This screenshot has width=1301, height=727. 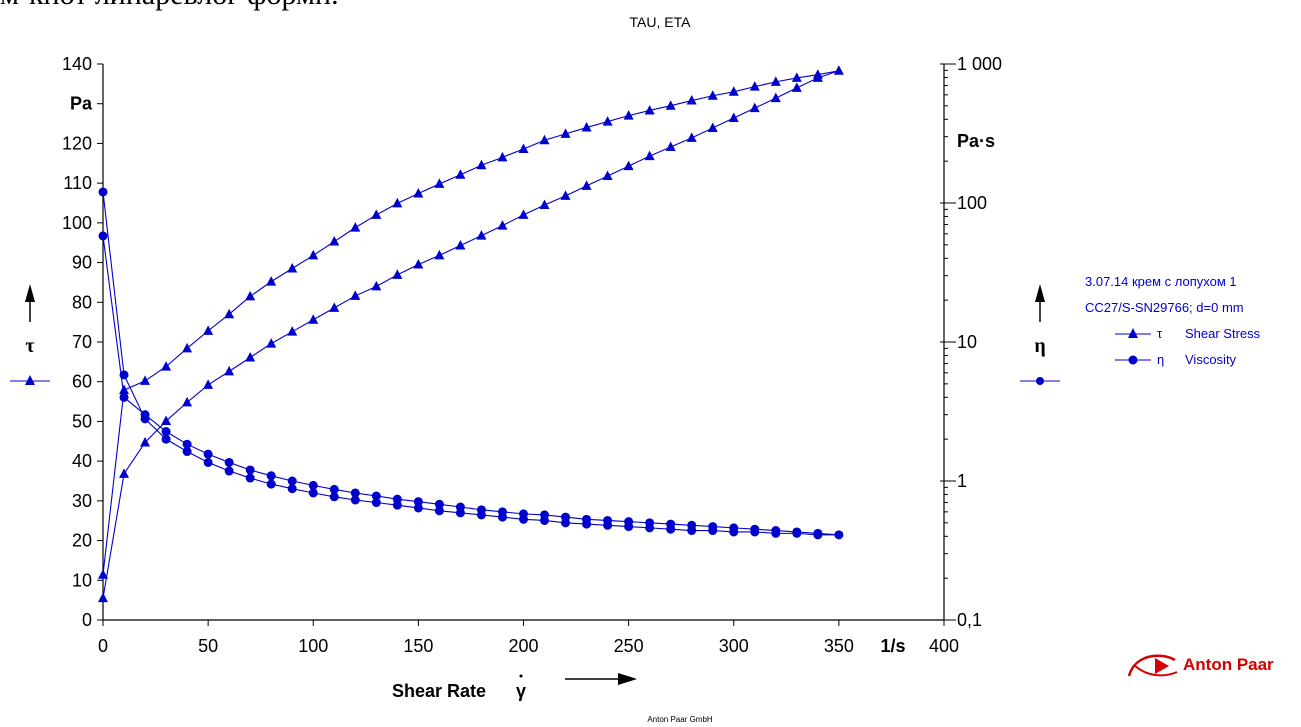 What do you see at coordinates (81, 104) in the screenshot?
I see `y-left-unit: Pa` at bounding box center [81, 104].